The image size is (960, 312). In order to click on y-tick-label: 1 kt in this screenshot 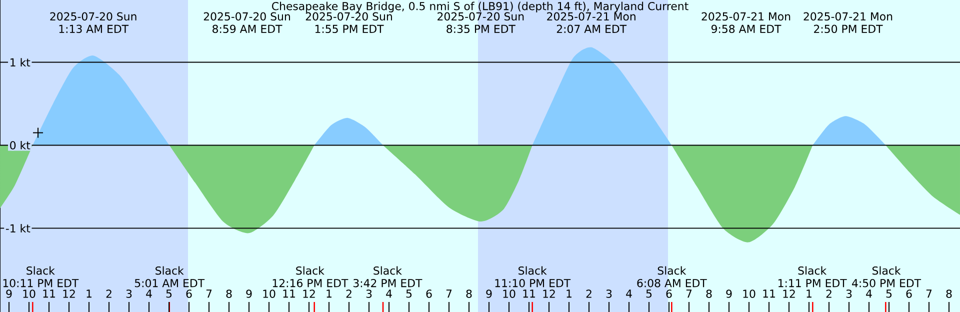, I will do `click(20, 62)`.